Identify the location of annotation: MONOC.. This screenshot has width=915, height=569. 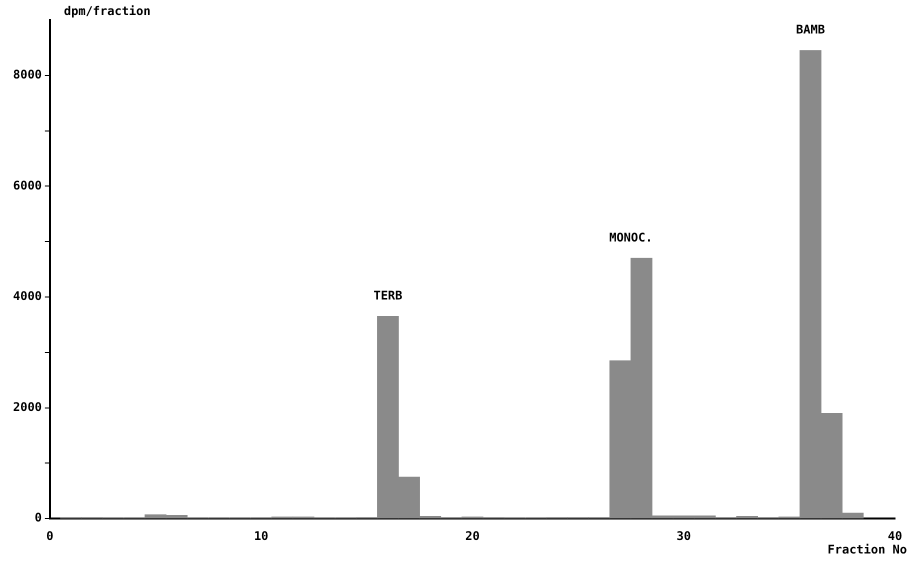
(631, 237).